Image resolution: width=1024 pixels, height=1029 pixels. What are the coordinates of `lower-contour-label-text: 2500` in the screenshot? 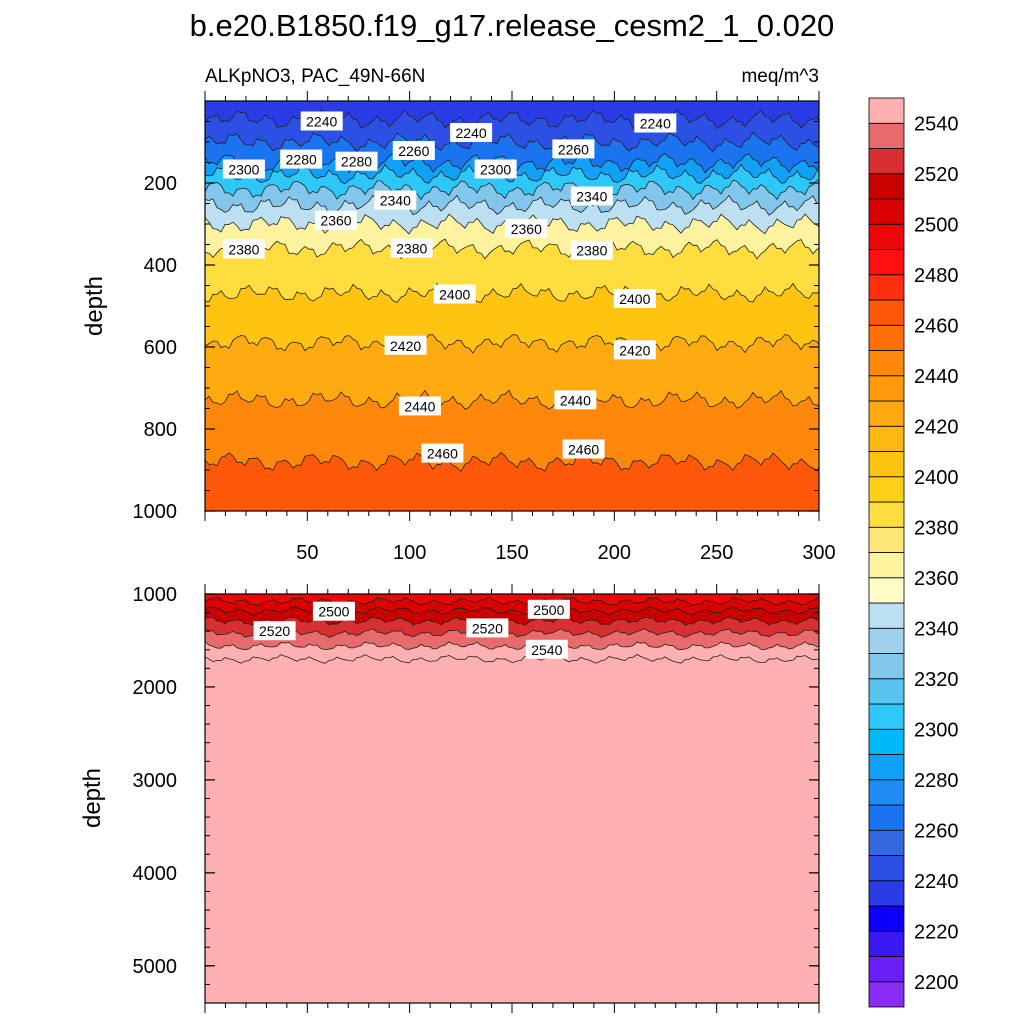 It's located at (333, 612).